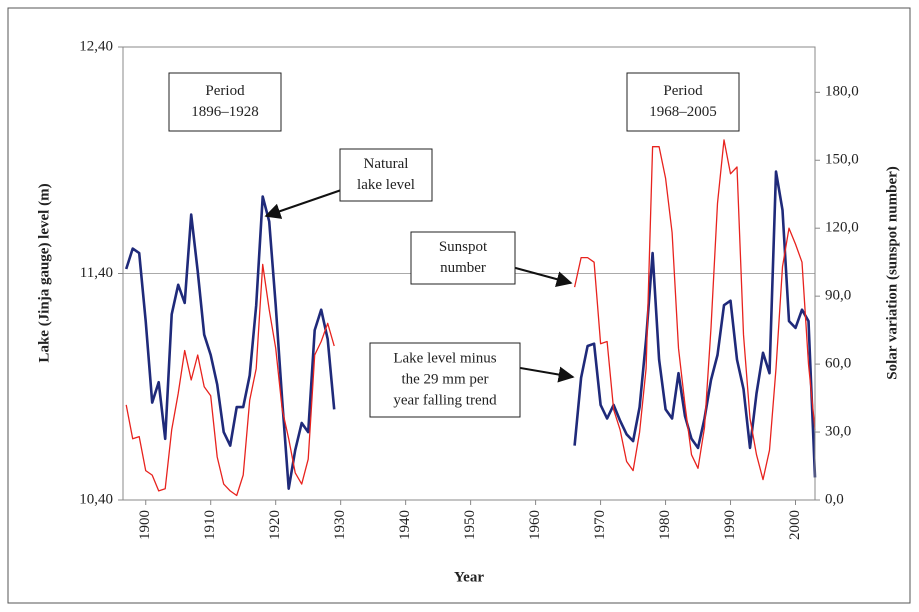 Image resolution: width=919 pixels, height=612 pixels. Describe the element at coordinates (275, 525) in the screenshot. I see `x-tick-label: 1920` at that location.